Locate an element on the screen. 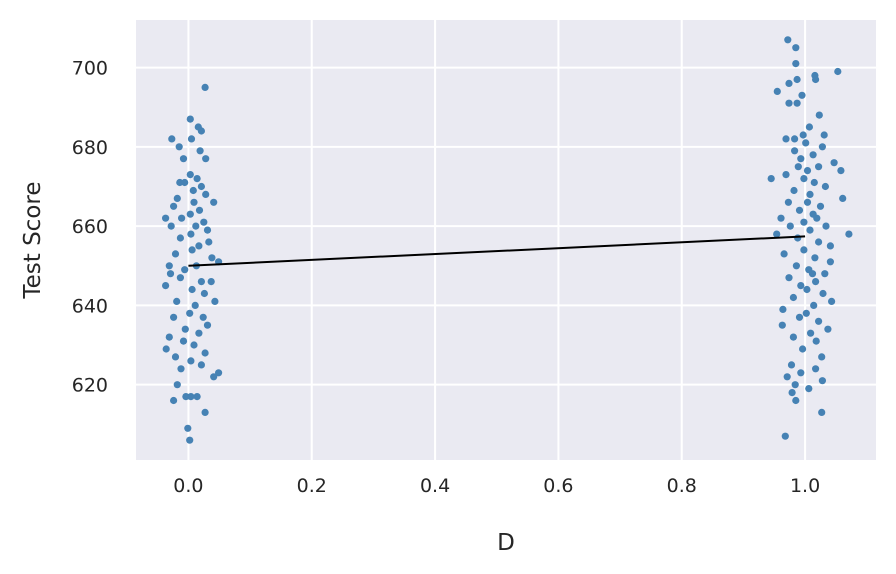 Image resolution: width=896 pixels, height=574 pixels. x-tick-label: 0.6 is located at coordinates (558, 486).